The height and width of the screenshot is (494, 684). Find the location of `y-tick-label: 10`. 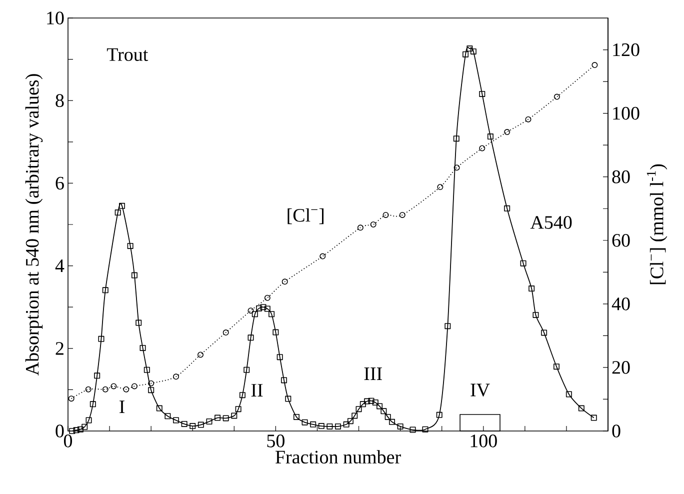

y-tick-label: 10 is located at coordinates (55, 18).